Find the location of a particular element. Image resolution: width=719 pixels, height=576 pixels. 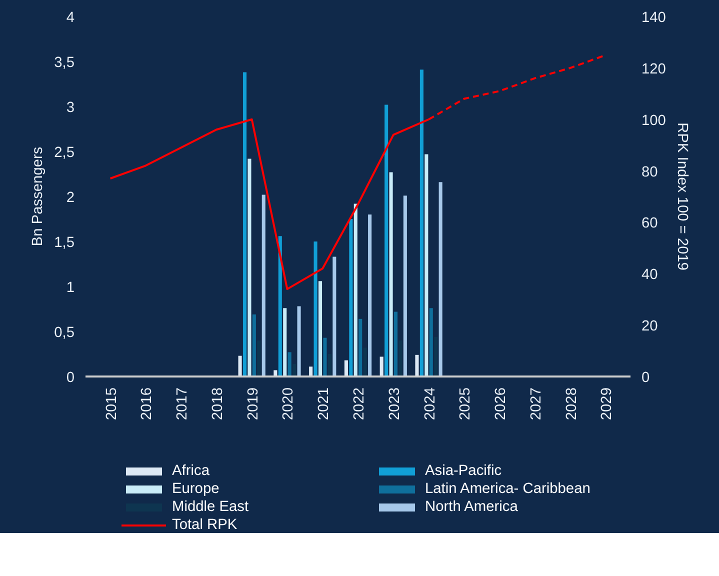

y-tick-label: 3,5 is located at coordinates (64, 63).